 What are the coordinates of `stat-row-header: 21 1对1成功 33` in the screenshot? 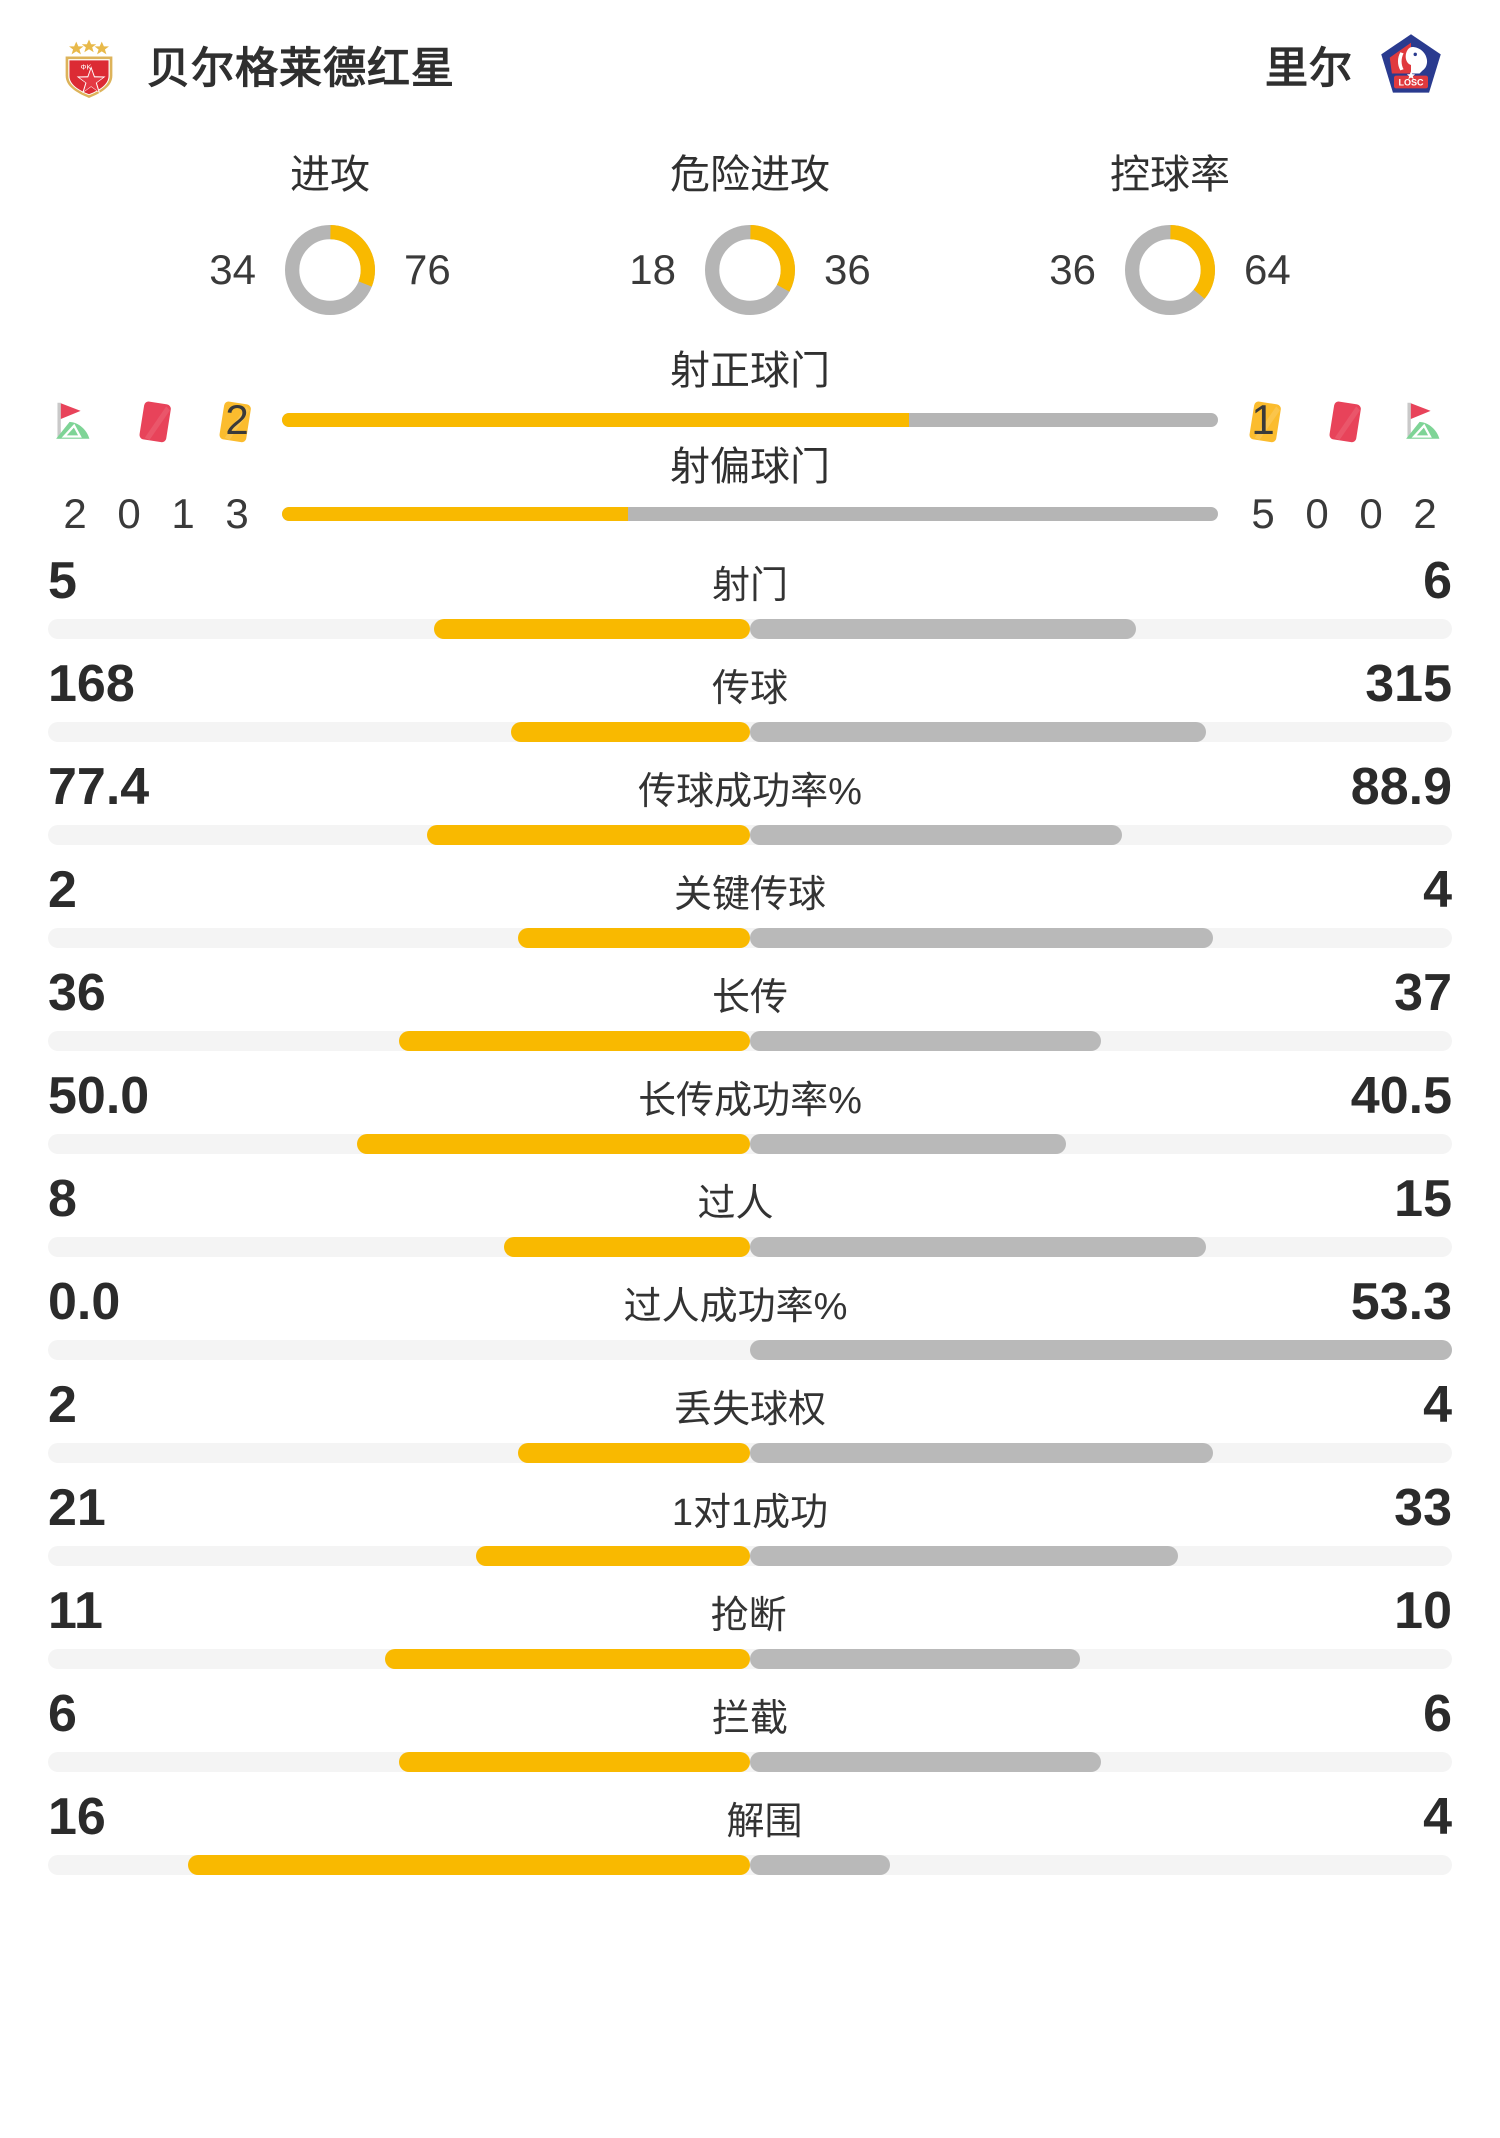 It's located at (750, 1508).